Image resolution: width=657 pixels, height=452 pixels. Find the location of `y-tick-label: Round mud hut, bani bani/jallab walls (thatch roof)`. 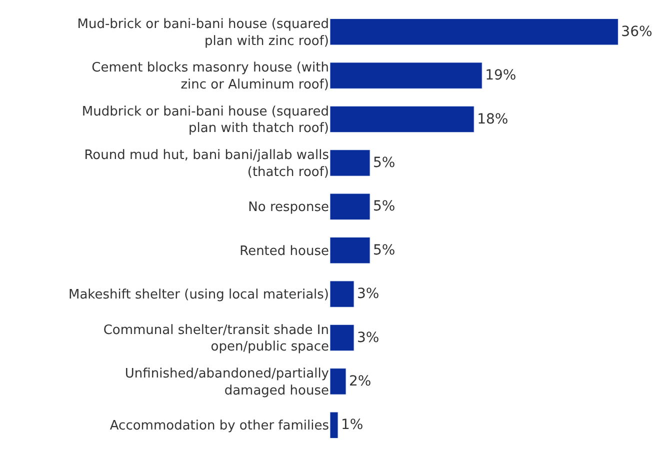

y-tick-label: Round mud hut, bani bani/jallab walls (thatch roof) is located at coordinates (207, 164).